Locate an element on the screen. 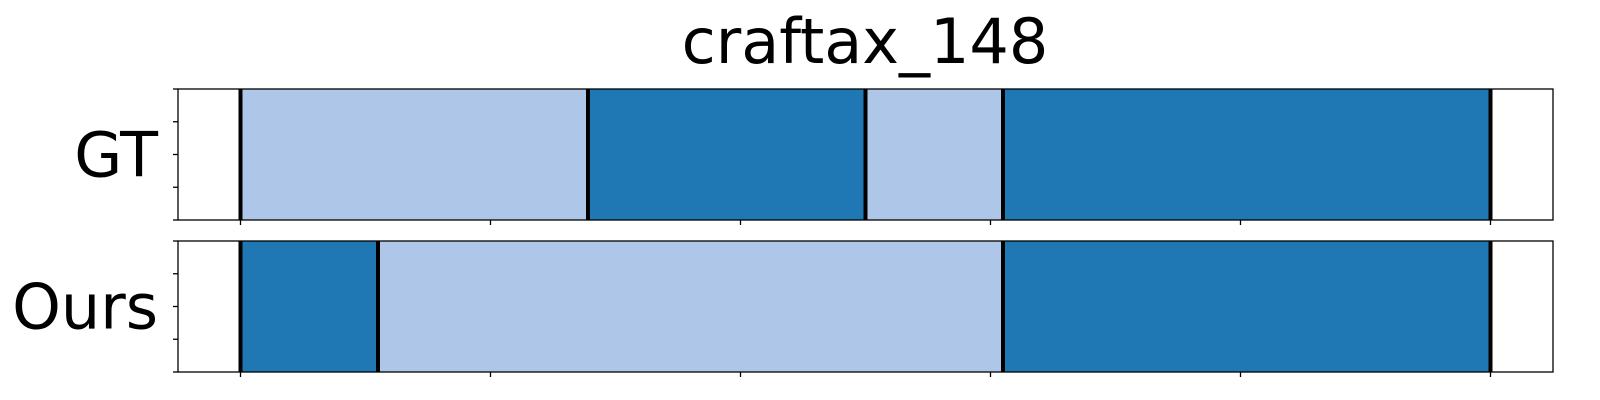 This screenshot has height=400, width=1600. row-label: GT is located at coordinates (116, 155).